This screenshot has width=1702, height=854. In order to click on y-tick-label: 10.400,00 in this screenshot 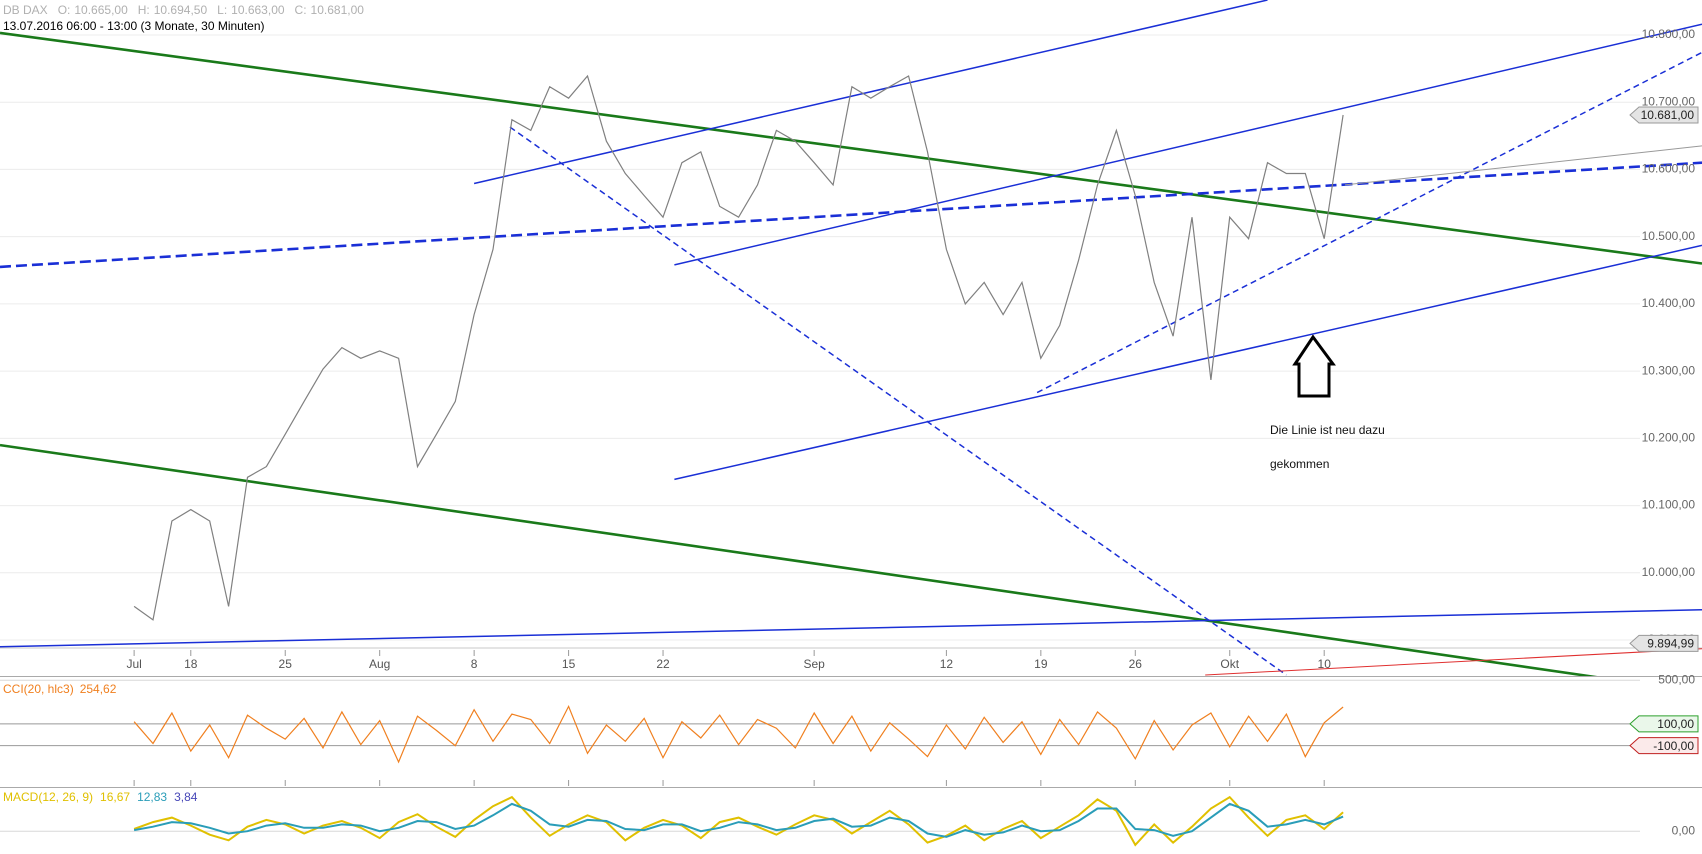, I will do `click(1669, 303)`.